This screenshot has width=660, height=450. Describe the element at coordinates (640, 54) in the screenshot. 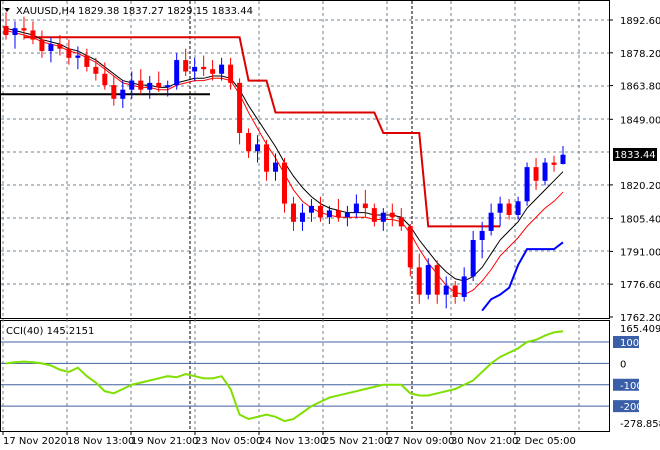

I see `price-label: 1878.20` at that location.